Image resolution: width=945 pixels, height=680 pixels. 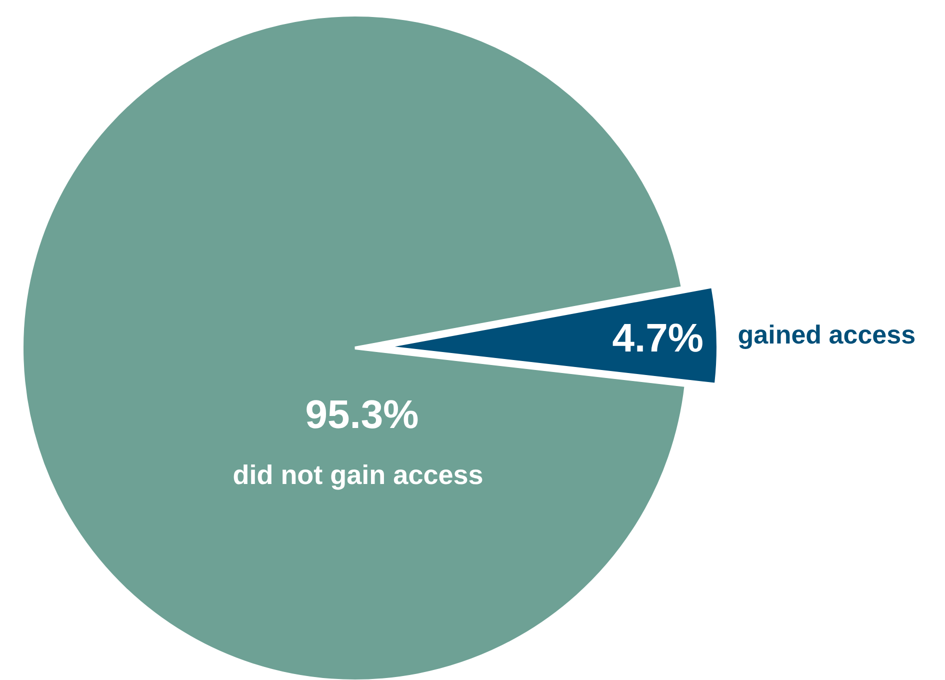 What do you see at coordinates (827, 335) in the screenshot?
I see `slice-label: gained access` at bounding box center [827, 335].